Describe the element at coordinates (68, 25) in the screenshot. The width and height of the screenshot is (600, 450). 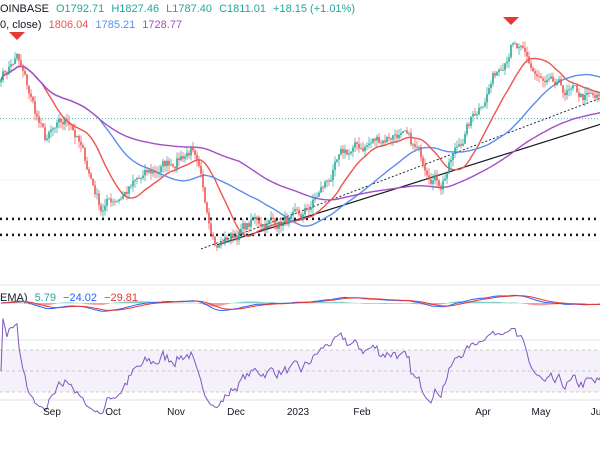
I see `ma-fast-value: 1806.04` at that location.